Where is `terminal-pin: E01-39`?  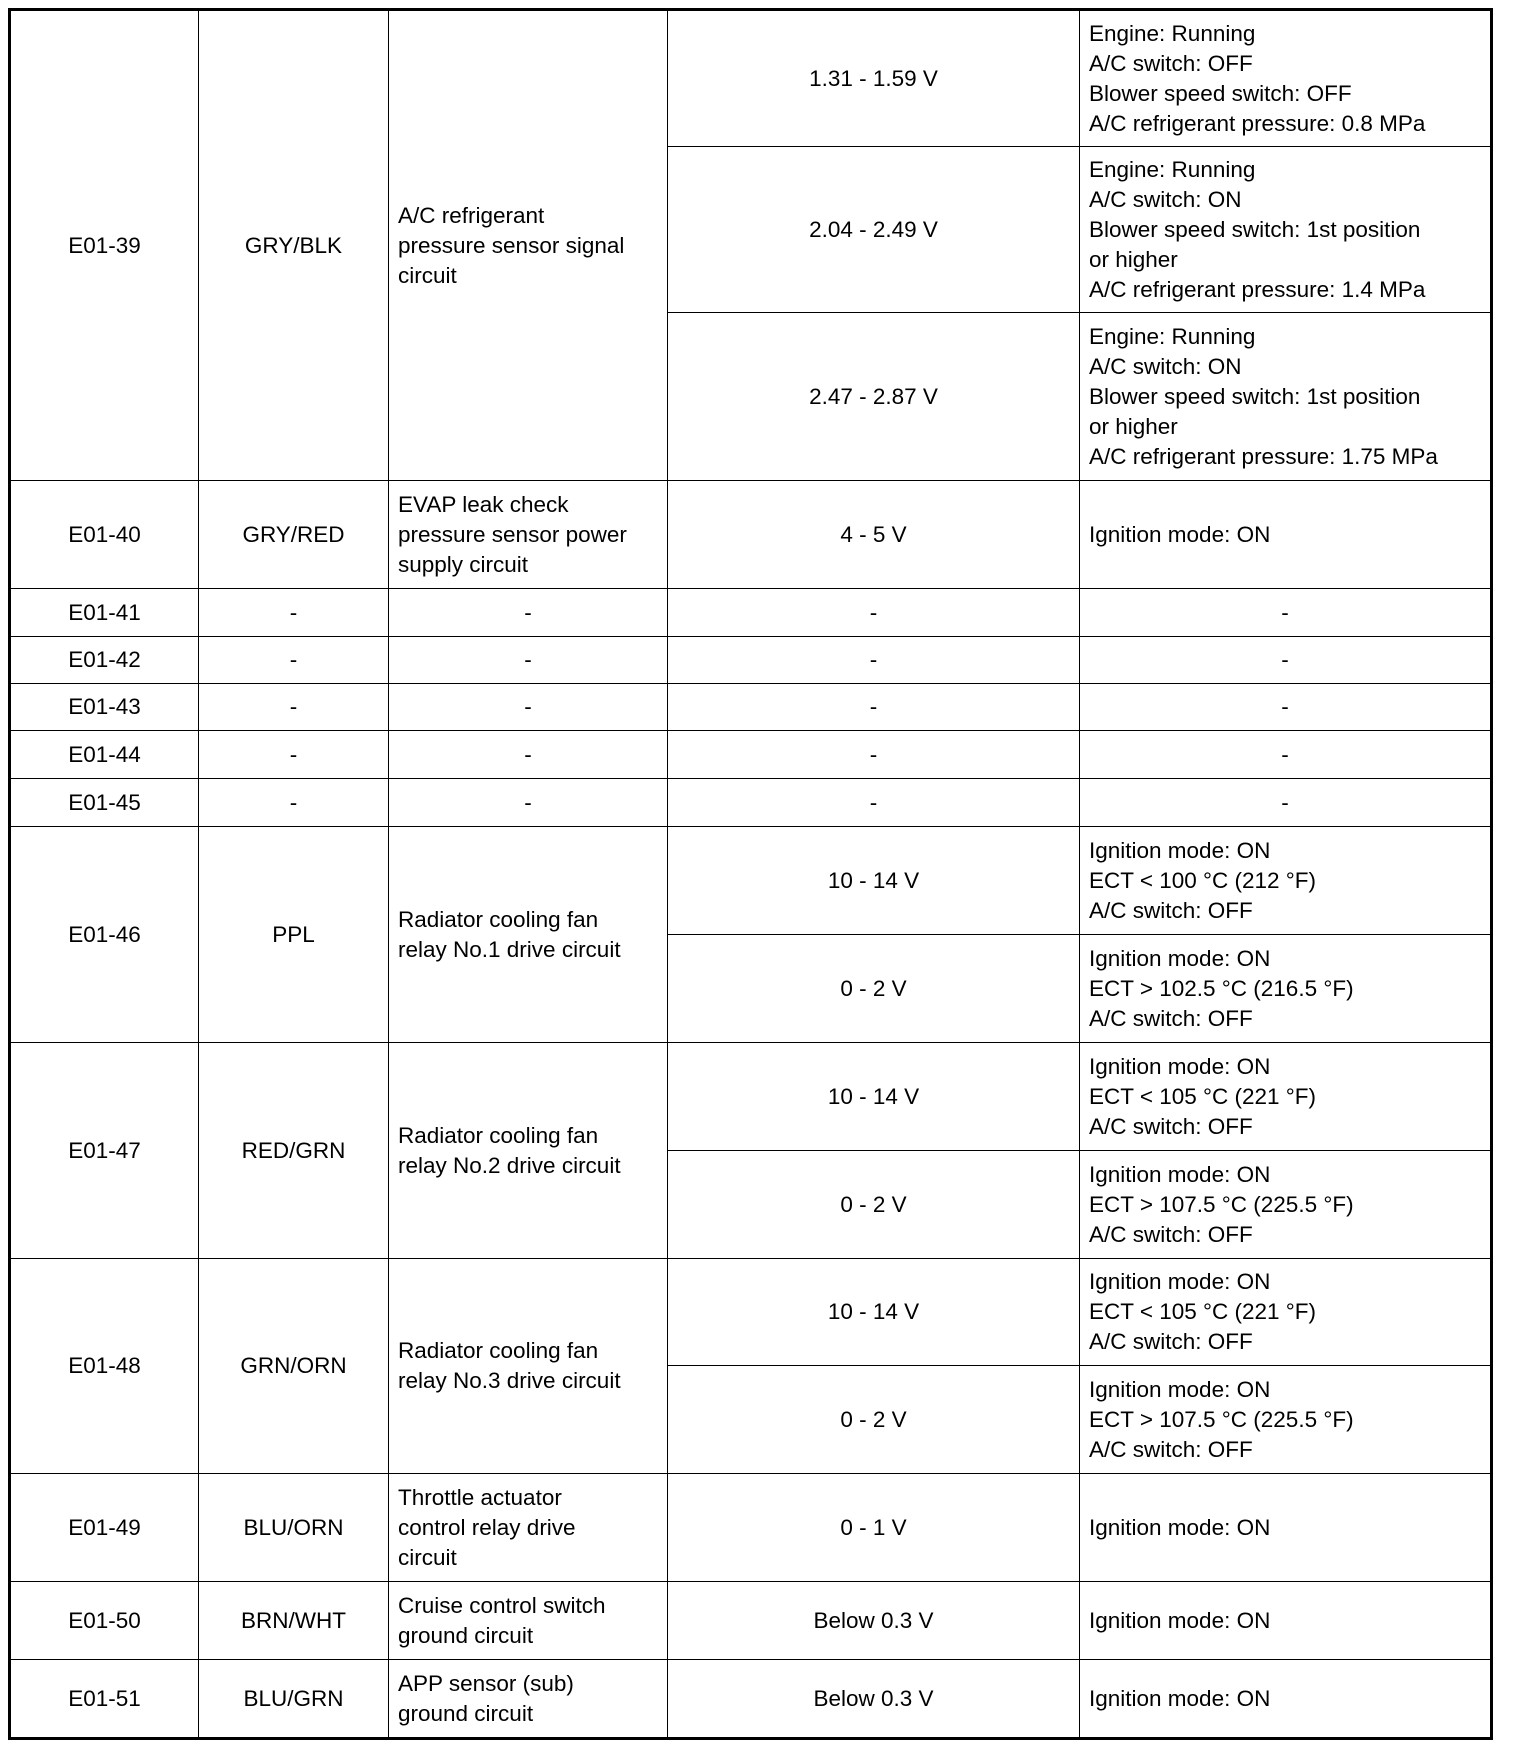 terminal-pin: E01-39 is located at coordinates (104, 245).